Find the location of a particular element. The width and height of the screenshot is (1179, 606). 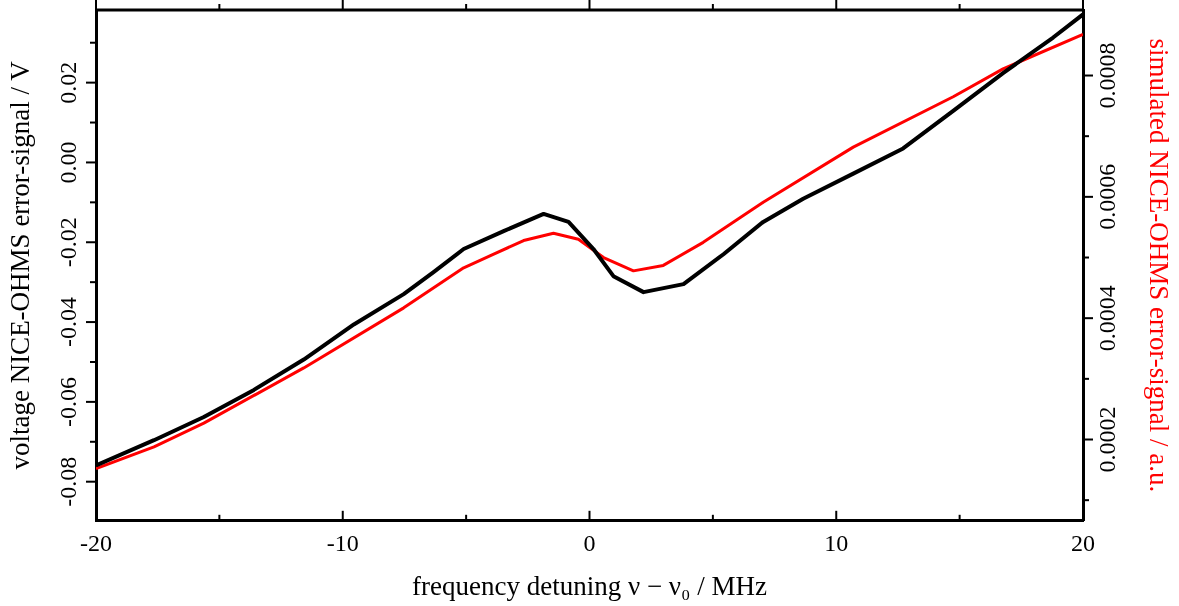

x-tick-label: 10 is located at coordinates (836, 543).